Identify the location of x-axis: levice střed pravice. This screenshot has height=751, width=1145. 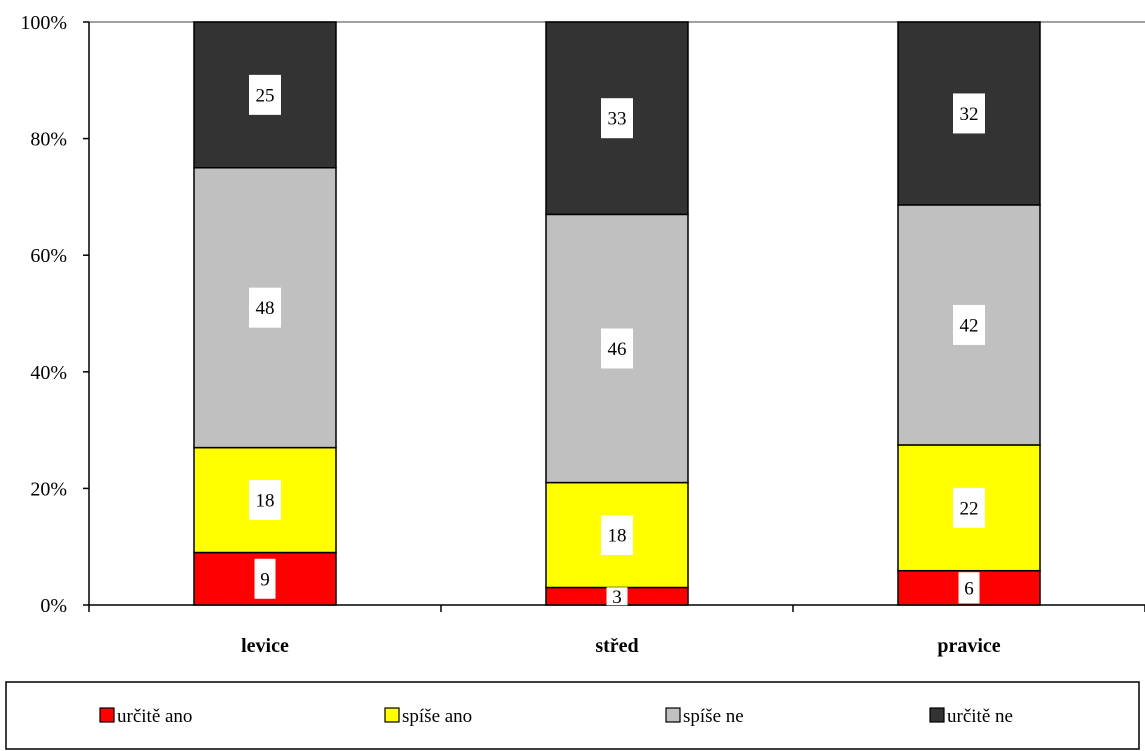
(616, 630).